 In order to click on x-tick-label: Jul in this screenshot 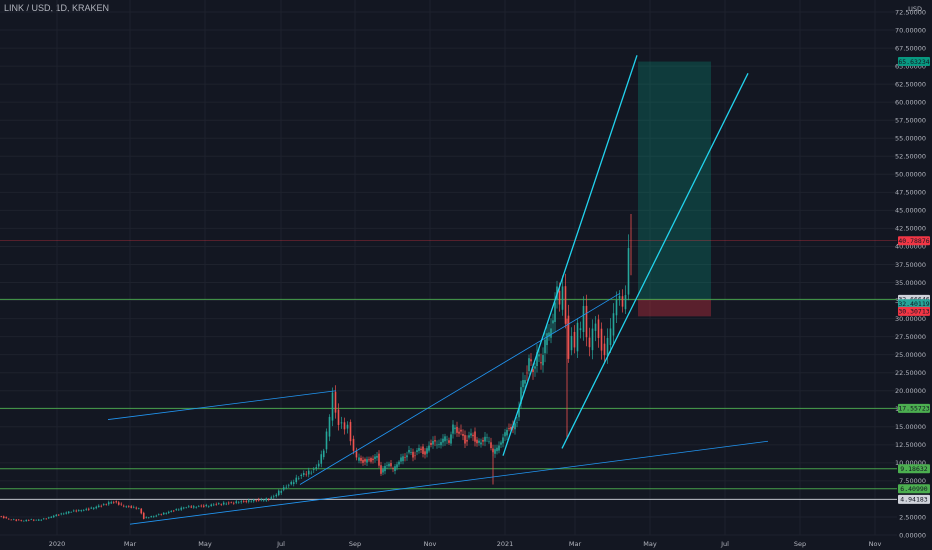, I will do `click(280, 544)`.